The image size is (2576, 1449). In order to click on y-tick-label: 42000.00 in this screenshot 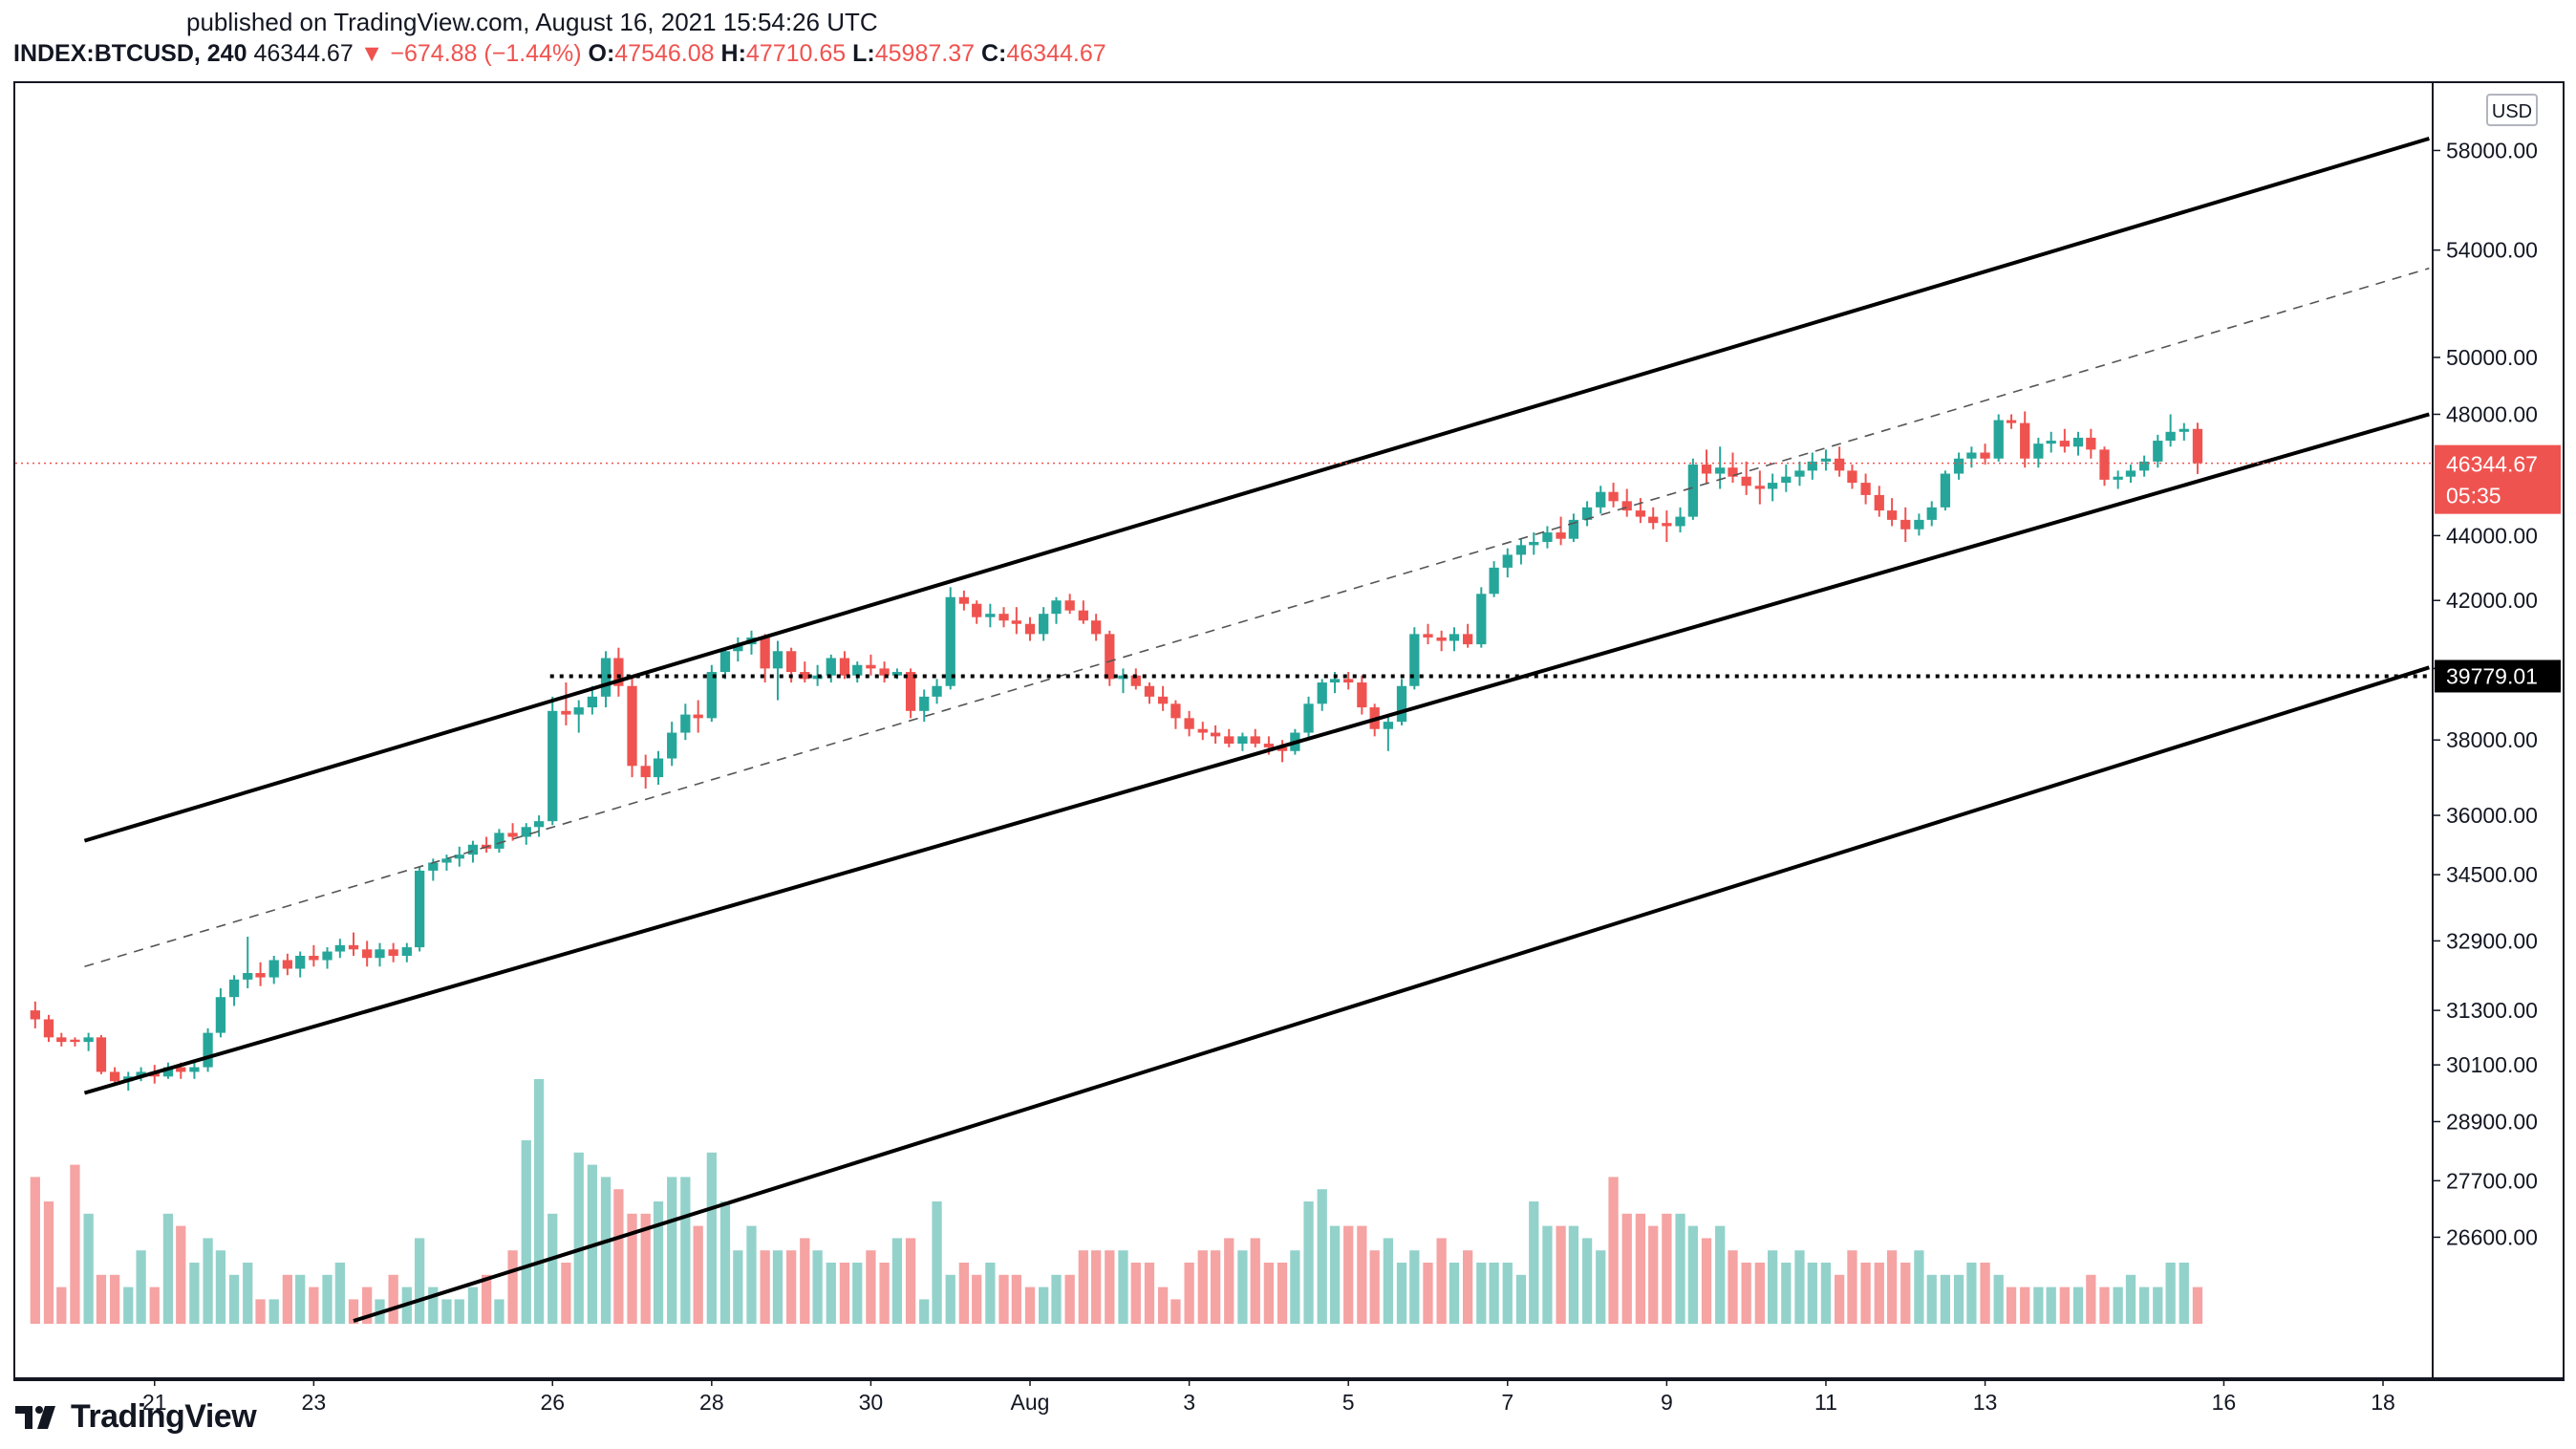, I will do `click(2492, 600)`.